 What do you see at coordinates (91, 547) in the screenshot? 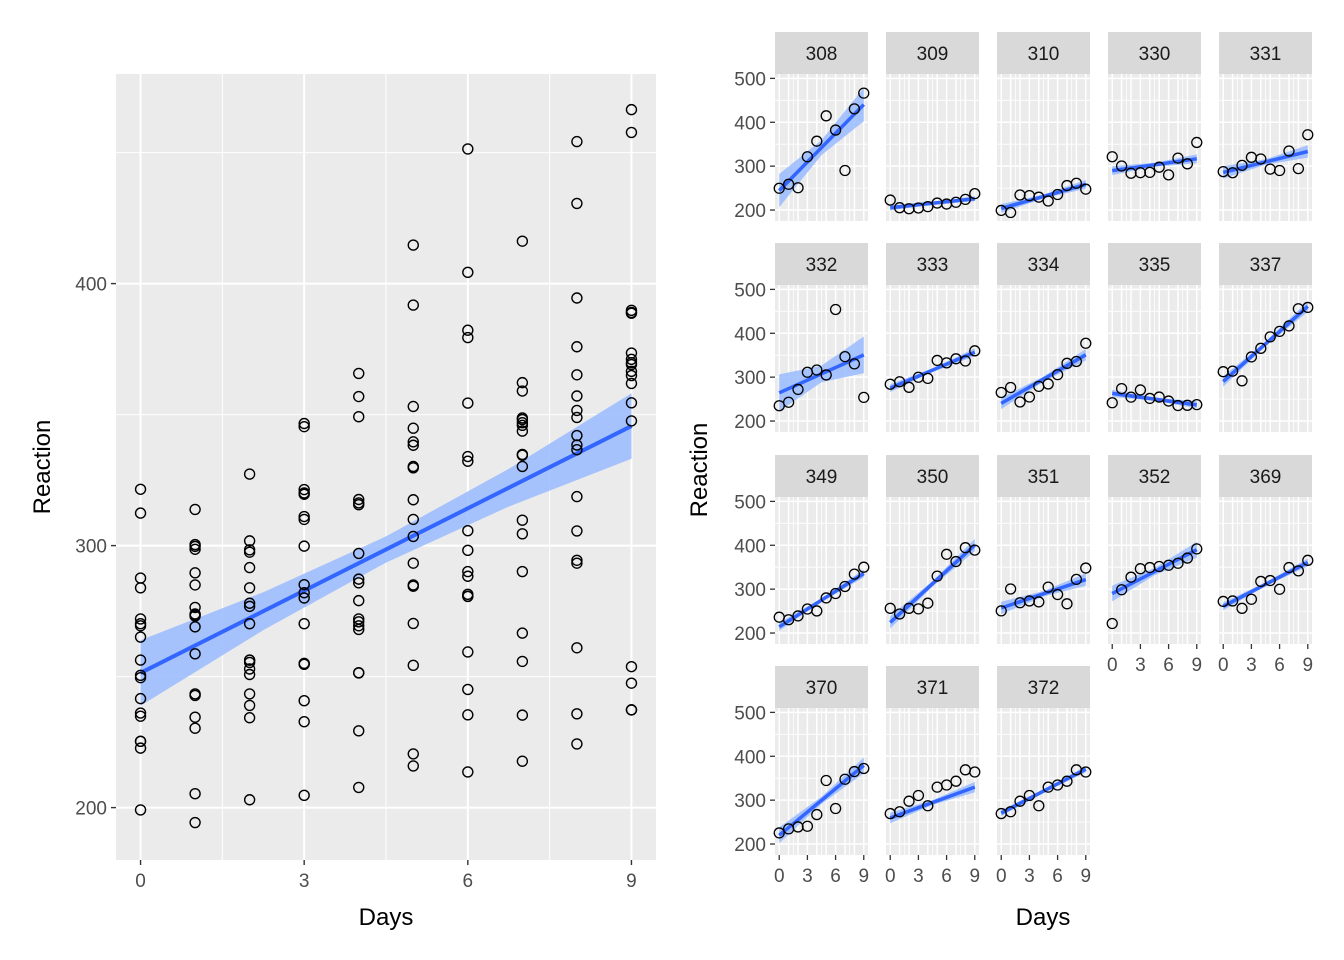
I see `y-tick-label: 300` at bounding box center [91, 547].